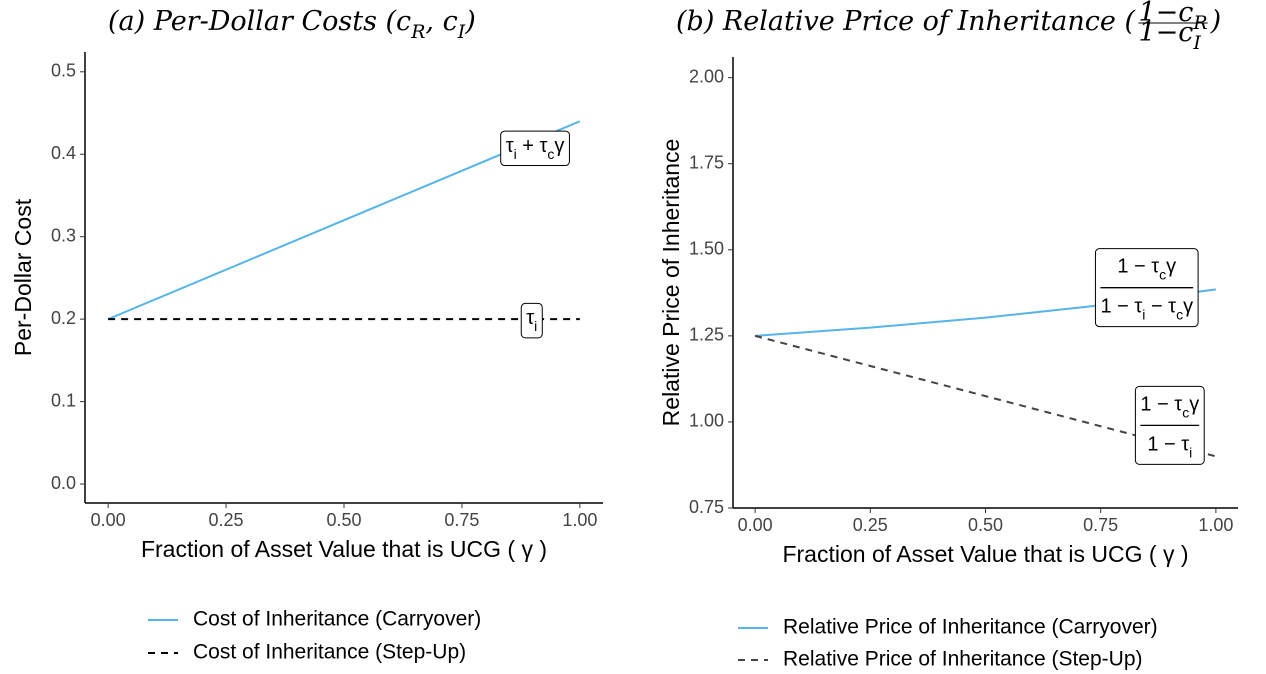 Image resolution: width=1266 pixels, height=674 pixels. I want to click on title-fraction-part: 1−c, so click(1165, 32).